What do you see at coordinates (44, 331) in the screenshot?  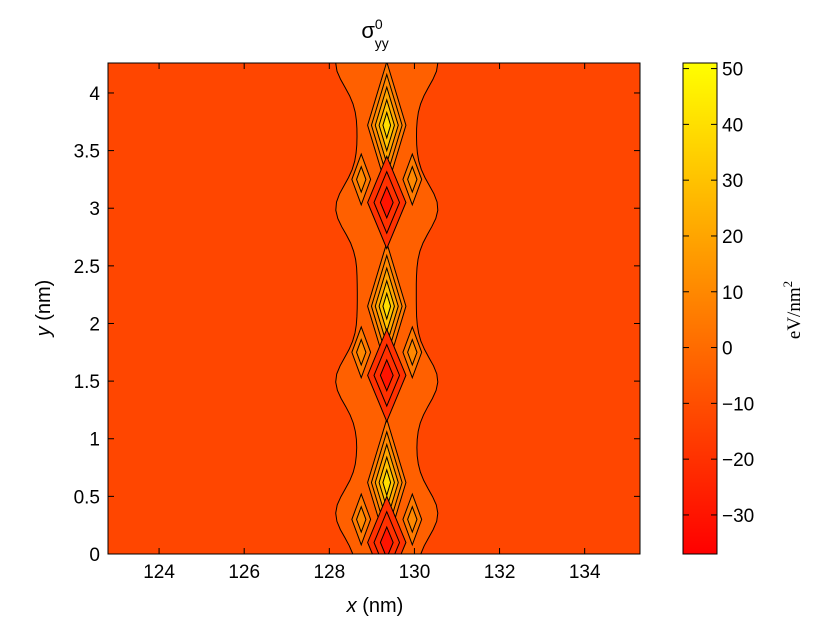 I see `y-axis-var: y` at bounding box center [44, 331].